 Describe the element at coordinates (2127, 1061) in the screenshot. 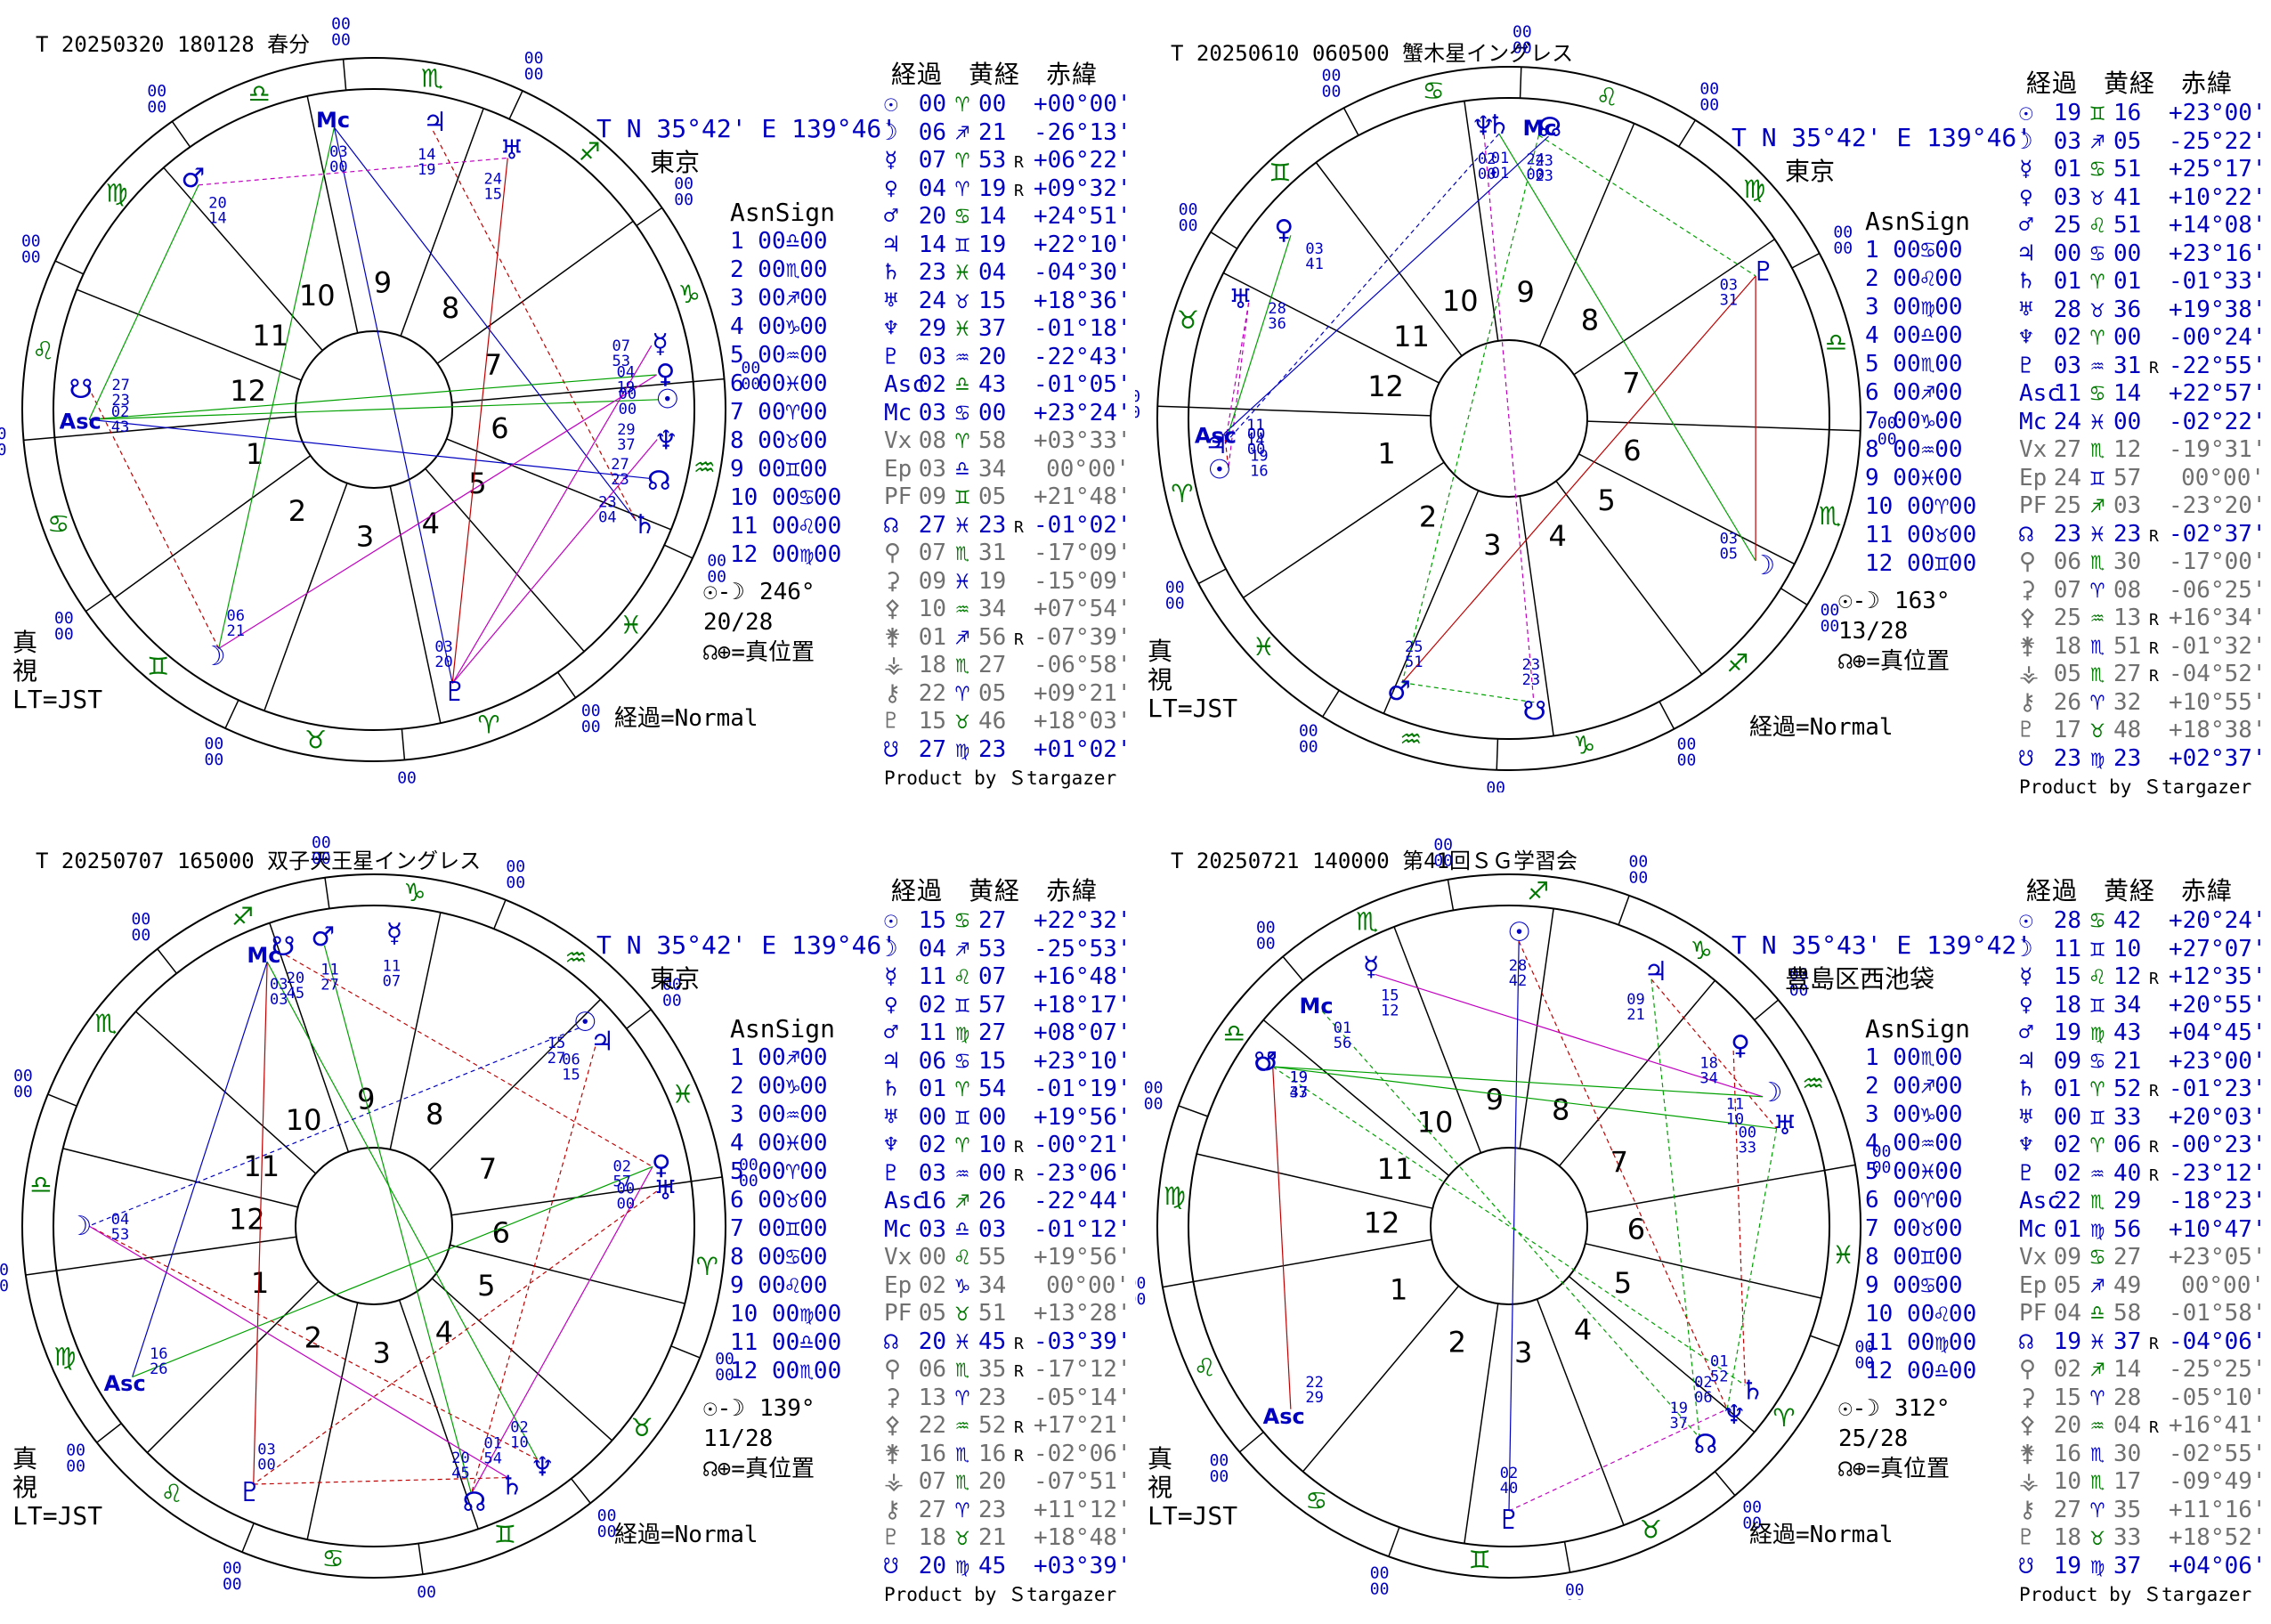

I see `longitude-minute: 21` at that location.